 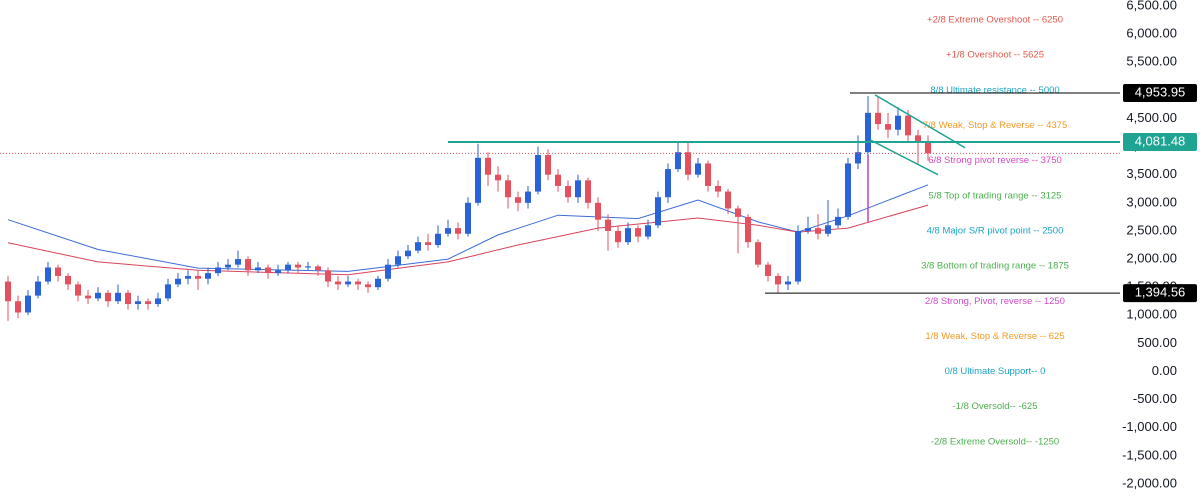 I want to click on y-tick-label: 2,000.00, so click(x=1151, y=257).